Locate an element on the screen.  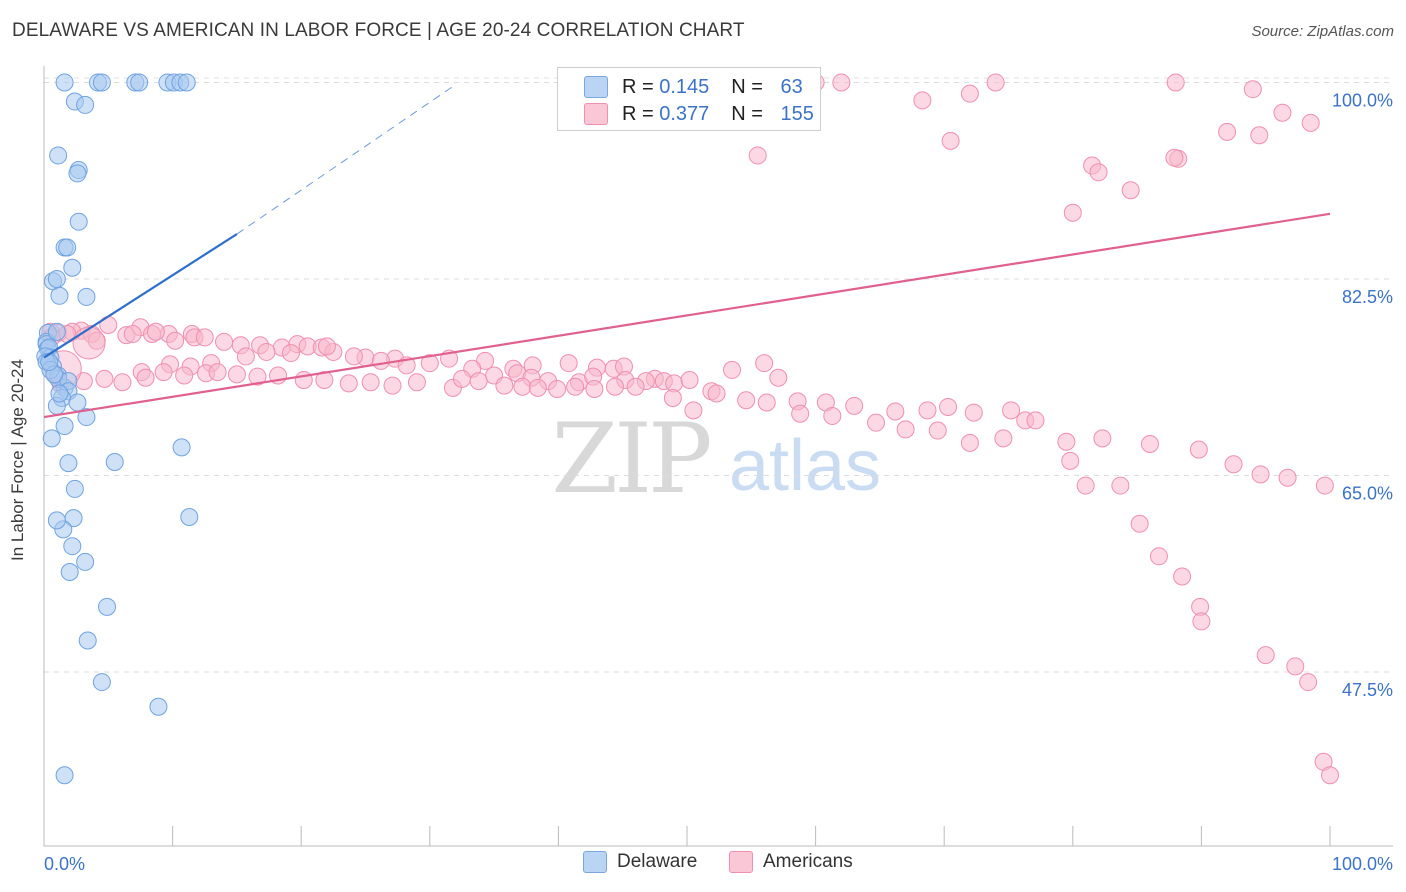
bottom-legend-label-delaware: Delaware is located at coordinates (657, 861).